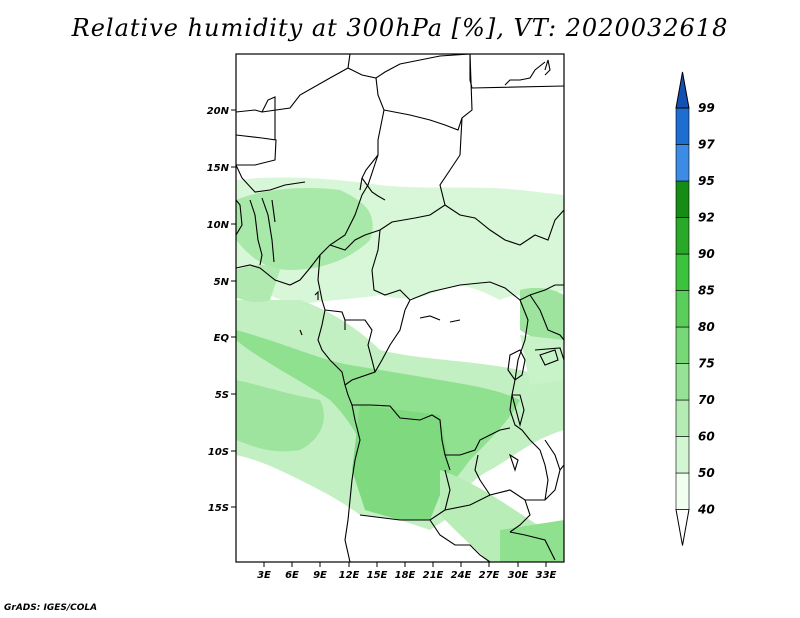  Describe the element at coordinates (222, 338) in the screenshot. I see `lat-label-eq: EQ` at that location.